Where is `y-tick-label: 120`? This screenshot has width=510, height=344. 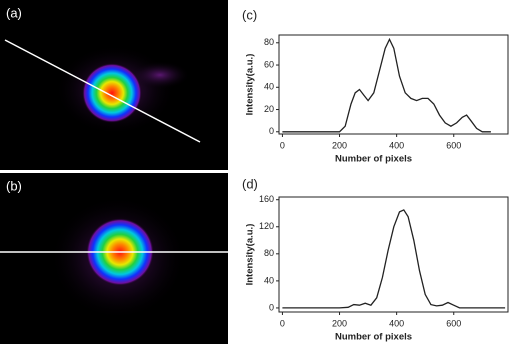
y-tick-label: 120 is located at coordinates (266, 226).